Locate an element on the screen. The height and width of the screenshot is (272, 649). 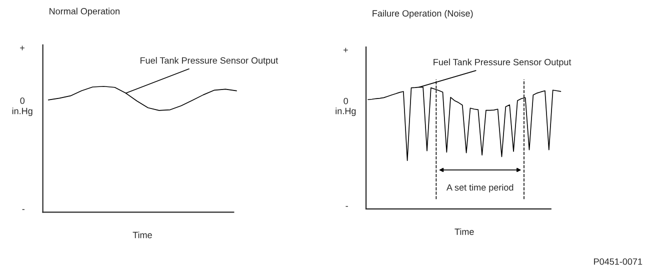
chart-title: Failure Operation (Noise) is located at coordinates (422, 14).